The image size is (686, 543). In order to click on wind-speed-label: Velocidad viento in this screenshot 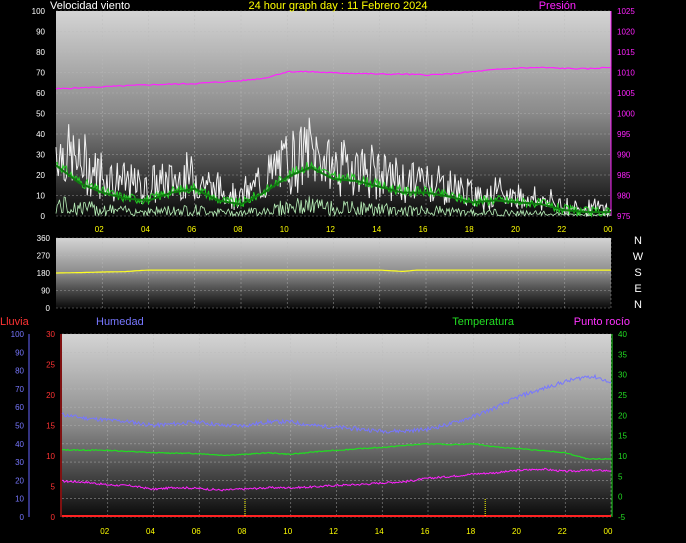, I will do `click(90, 6)`.